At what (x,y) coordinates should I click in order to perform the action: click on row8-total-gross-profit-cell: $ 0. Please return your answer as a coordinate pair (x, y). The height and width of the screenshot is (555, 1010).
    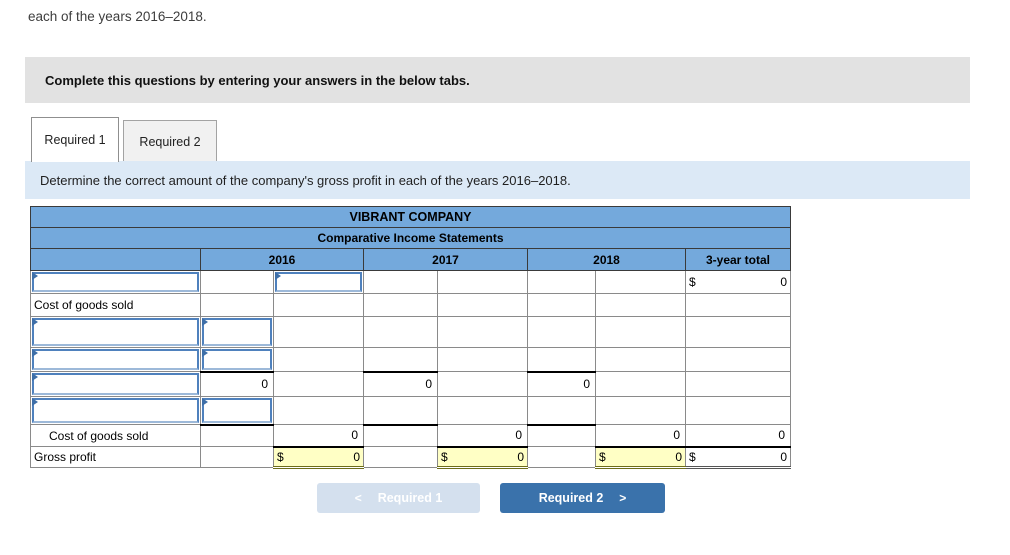
    Looking at the image, I should click on (738, 457).